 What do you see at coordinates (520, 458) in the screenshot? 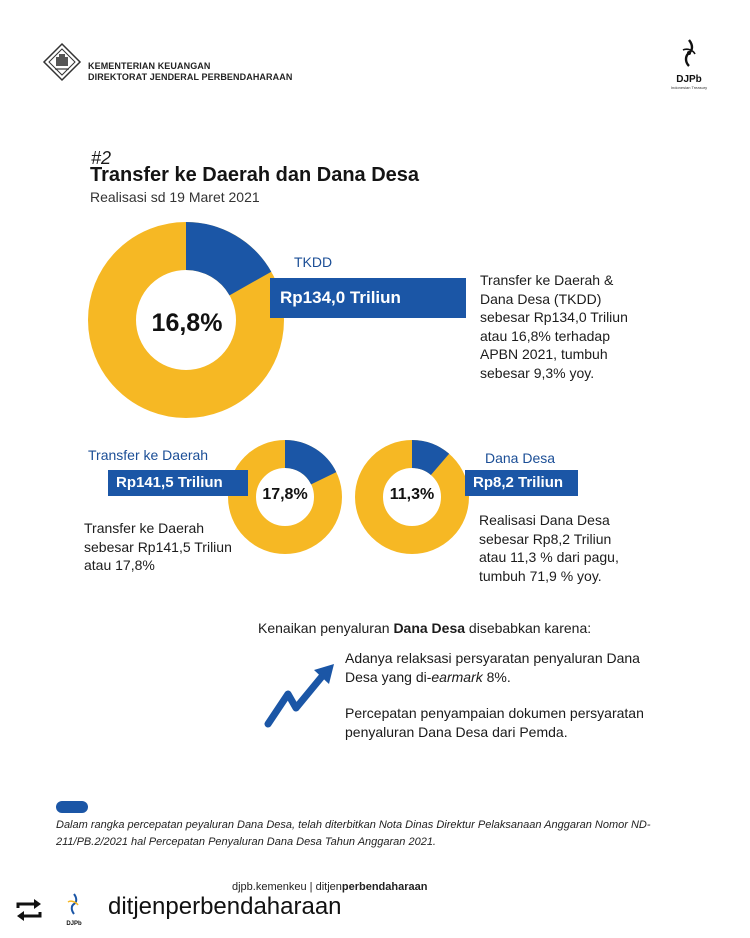
I see `dana-desa-label: Dana Desa` at bounding box center [520, 458].